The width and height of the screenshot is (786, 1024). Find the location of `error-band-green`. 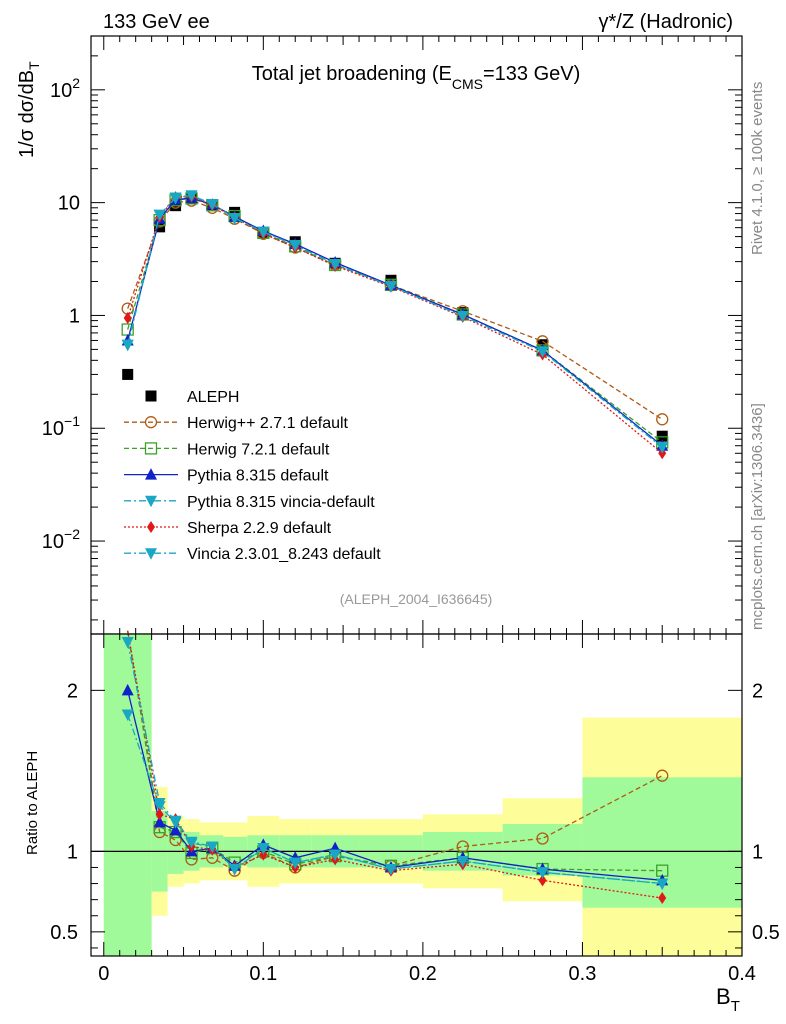

error-band-green is located at coordinates (127, 795).